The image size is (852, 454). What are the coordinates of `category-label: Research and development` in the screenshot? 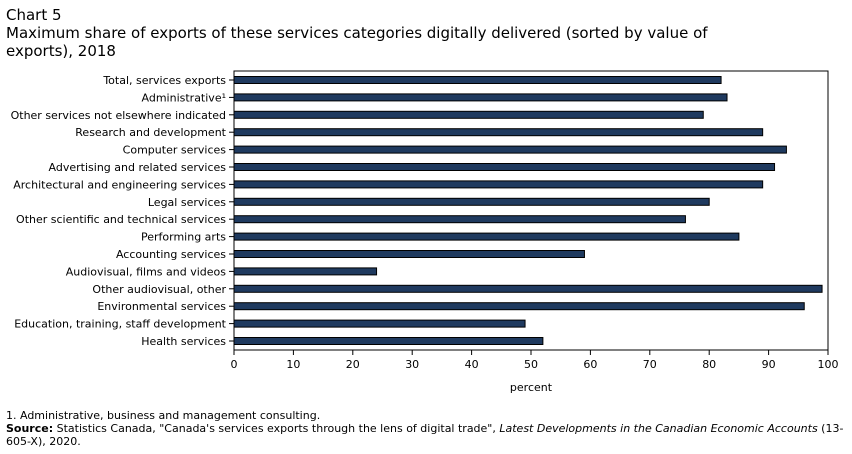 It's located at (150, 132).